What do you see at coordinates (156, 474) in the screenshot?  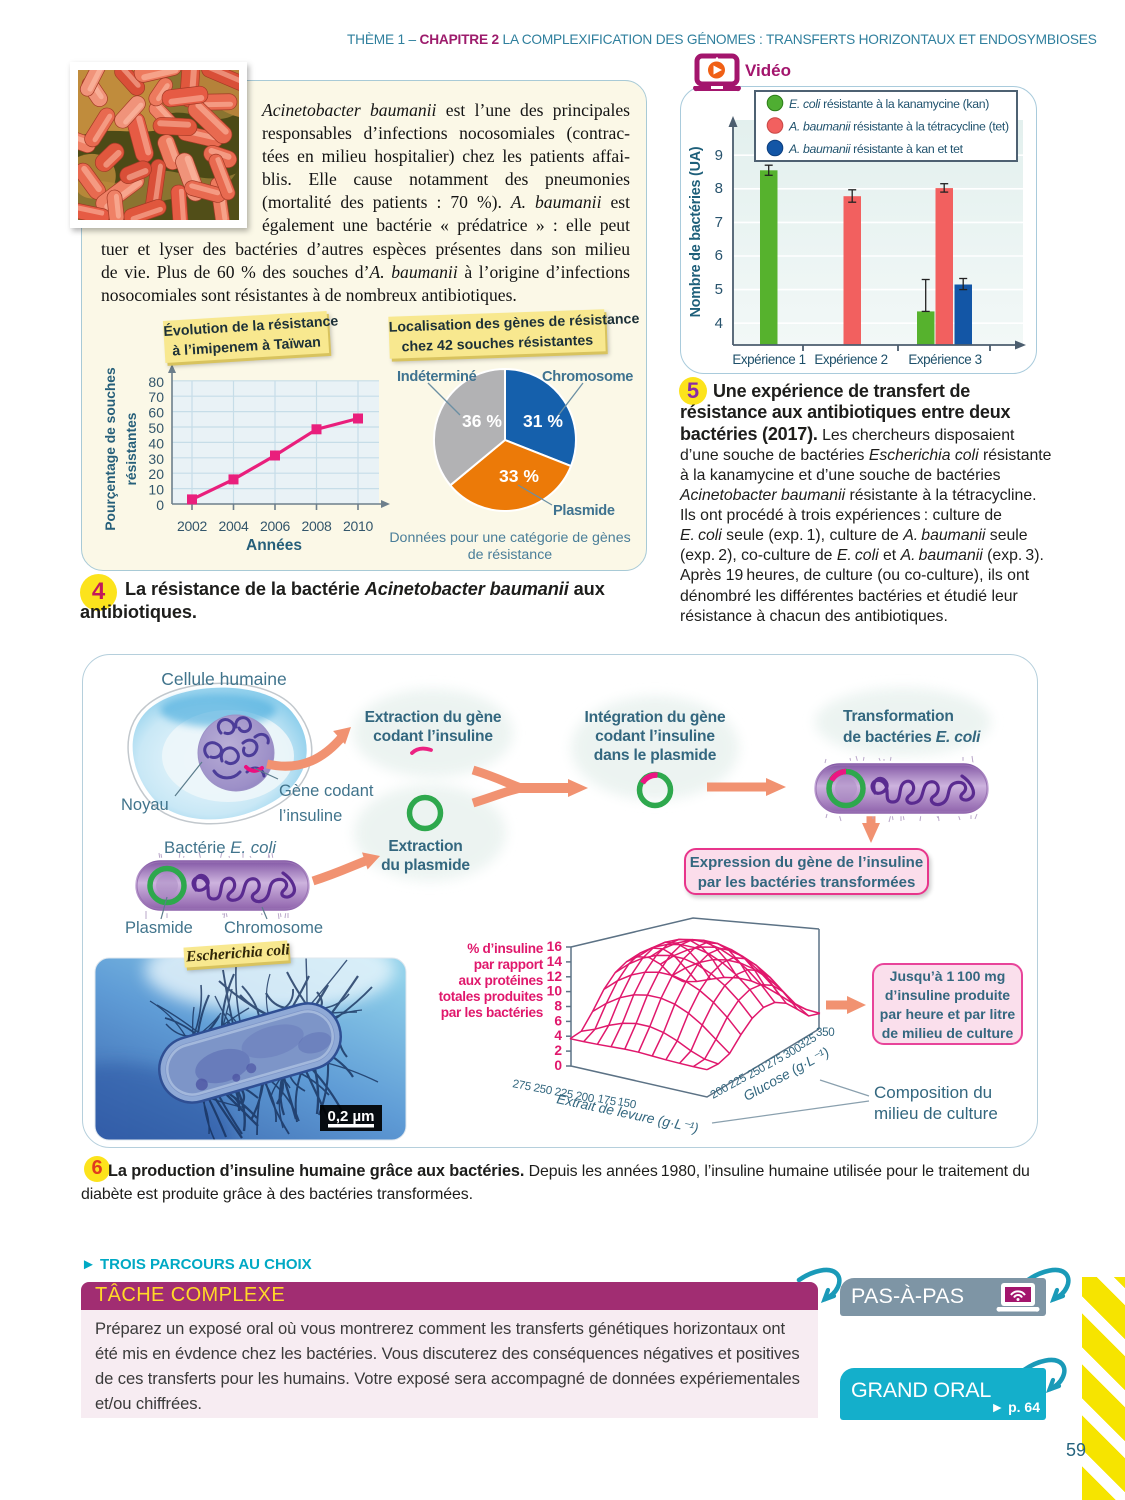 I see `svg-text: 20` at bounding box center [156, 474].